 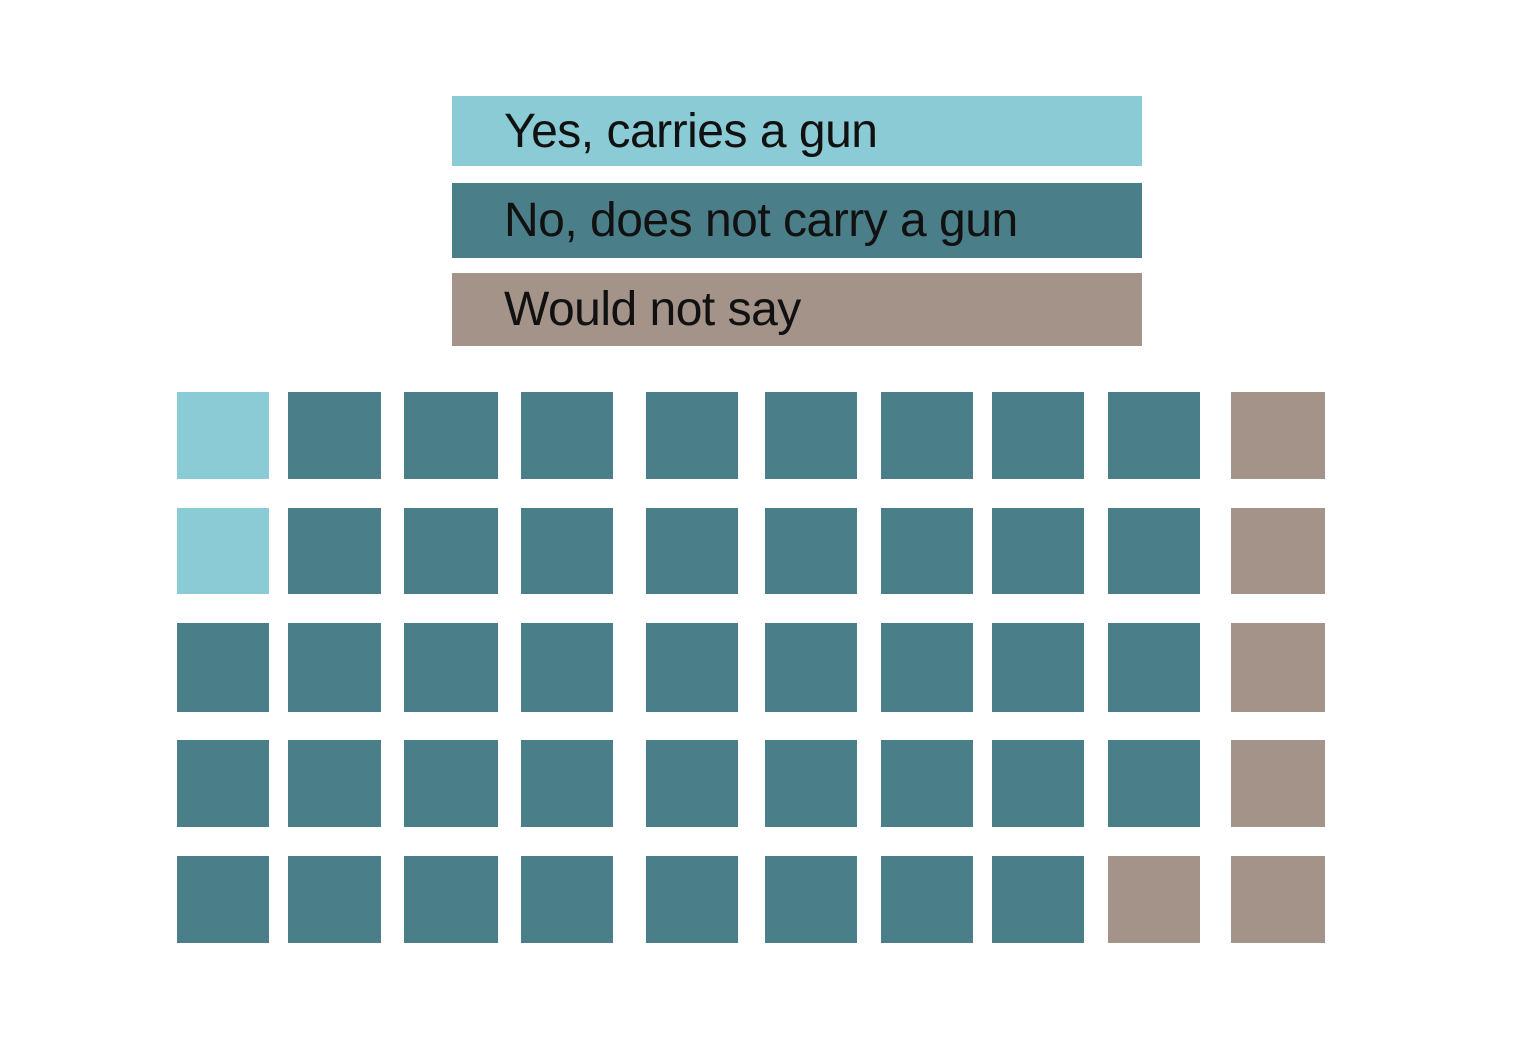 I want to click on legend-item-would-not-say: Would not say, so click(x=797, y=309).